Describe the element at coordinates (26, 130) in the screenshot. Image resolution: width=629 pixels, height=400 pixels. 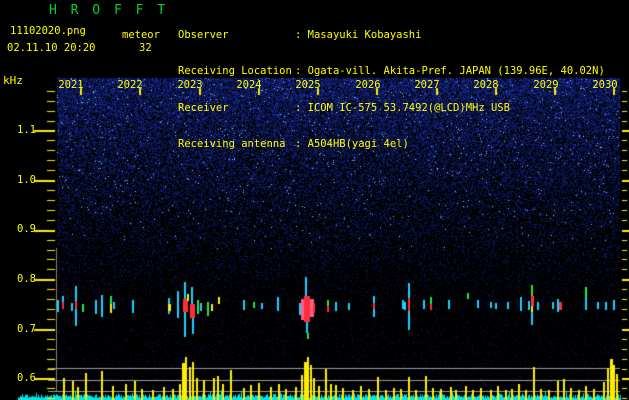
I see `freq-tick-label: 1.1` at that location.